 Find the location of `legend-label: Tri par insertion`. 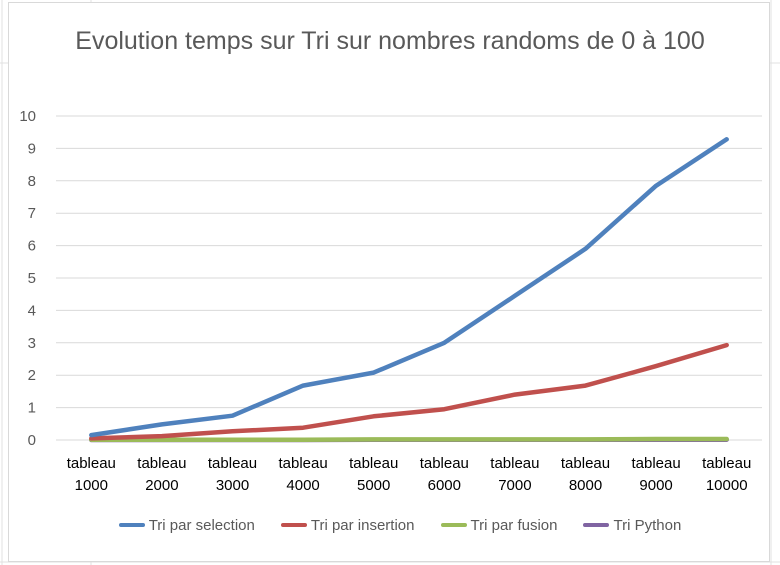

legend-label: Tri par insertion is located at coordinates (362, 525).